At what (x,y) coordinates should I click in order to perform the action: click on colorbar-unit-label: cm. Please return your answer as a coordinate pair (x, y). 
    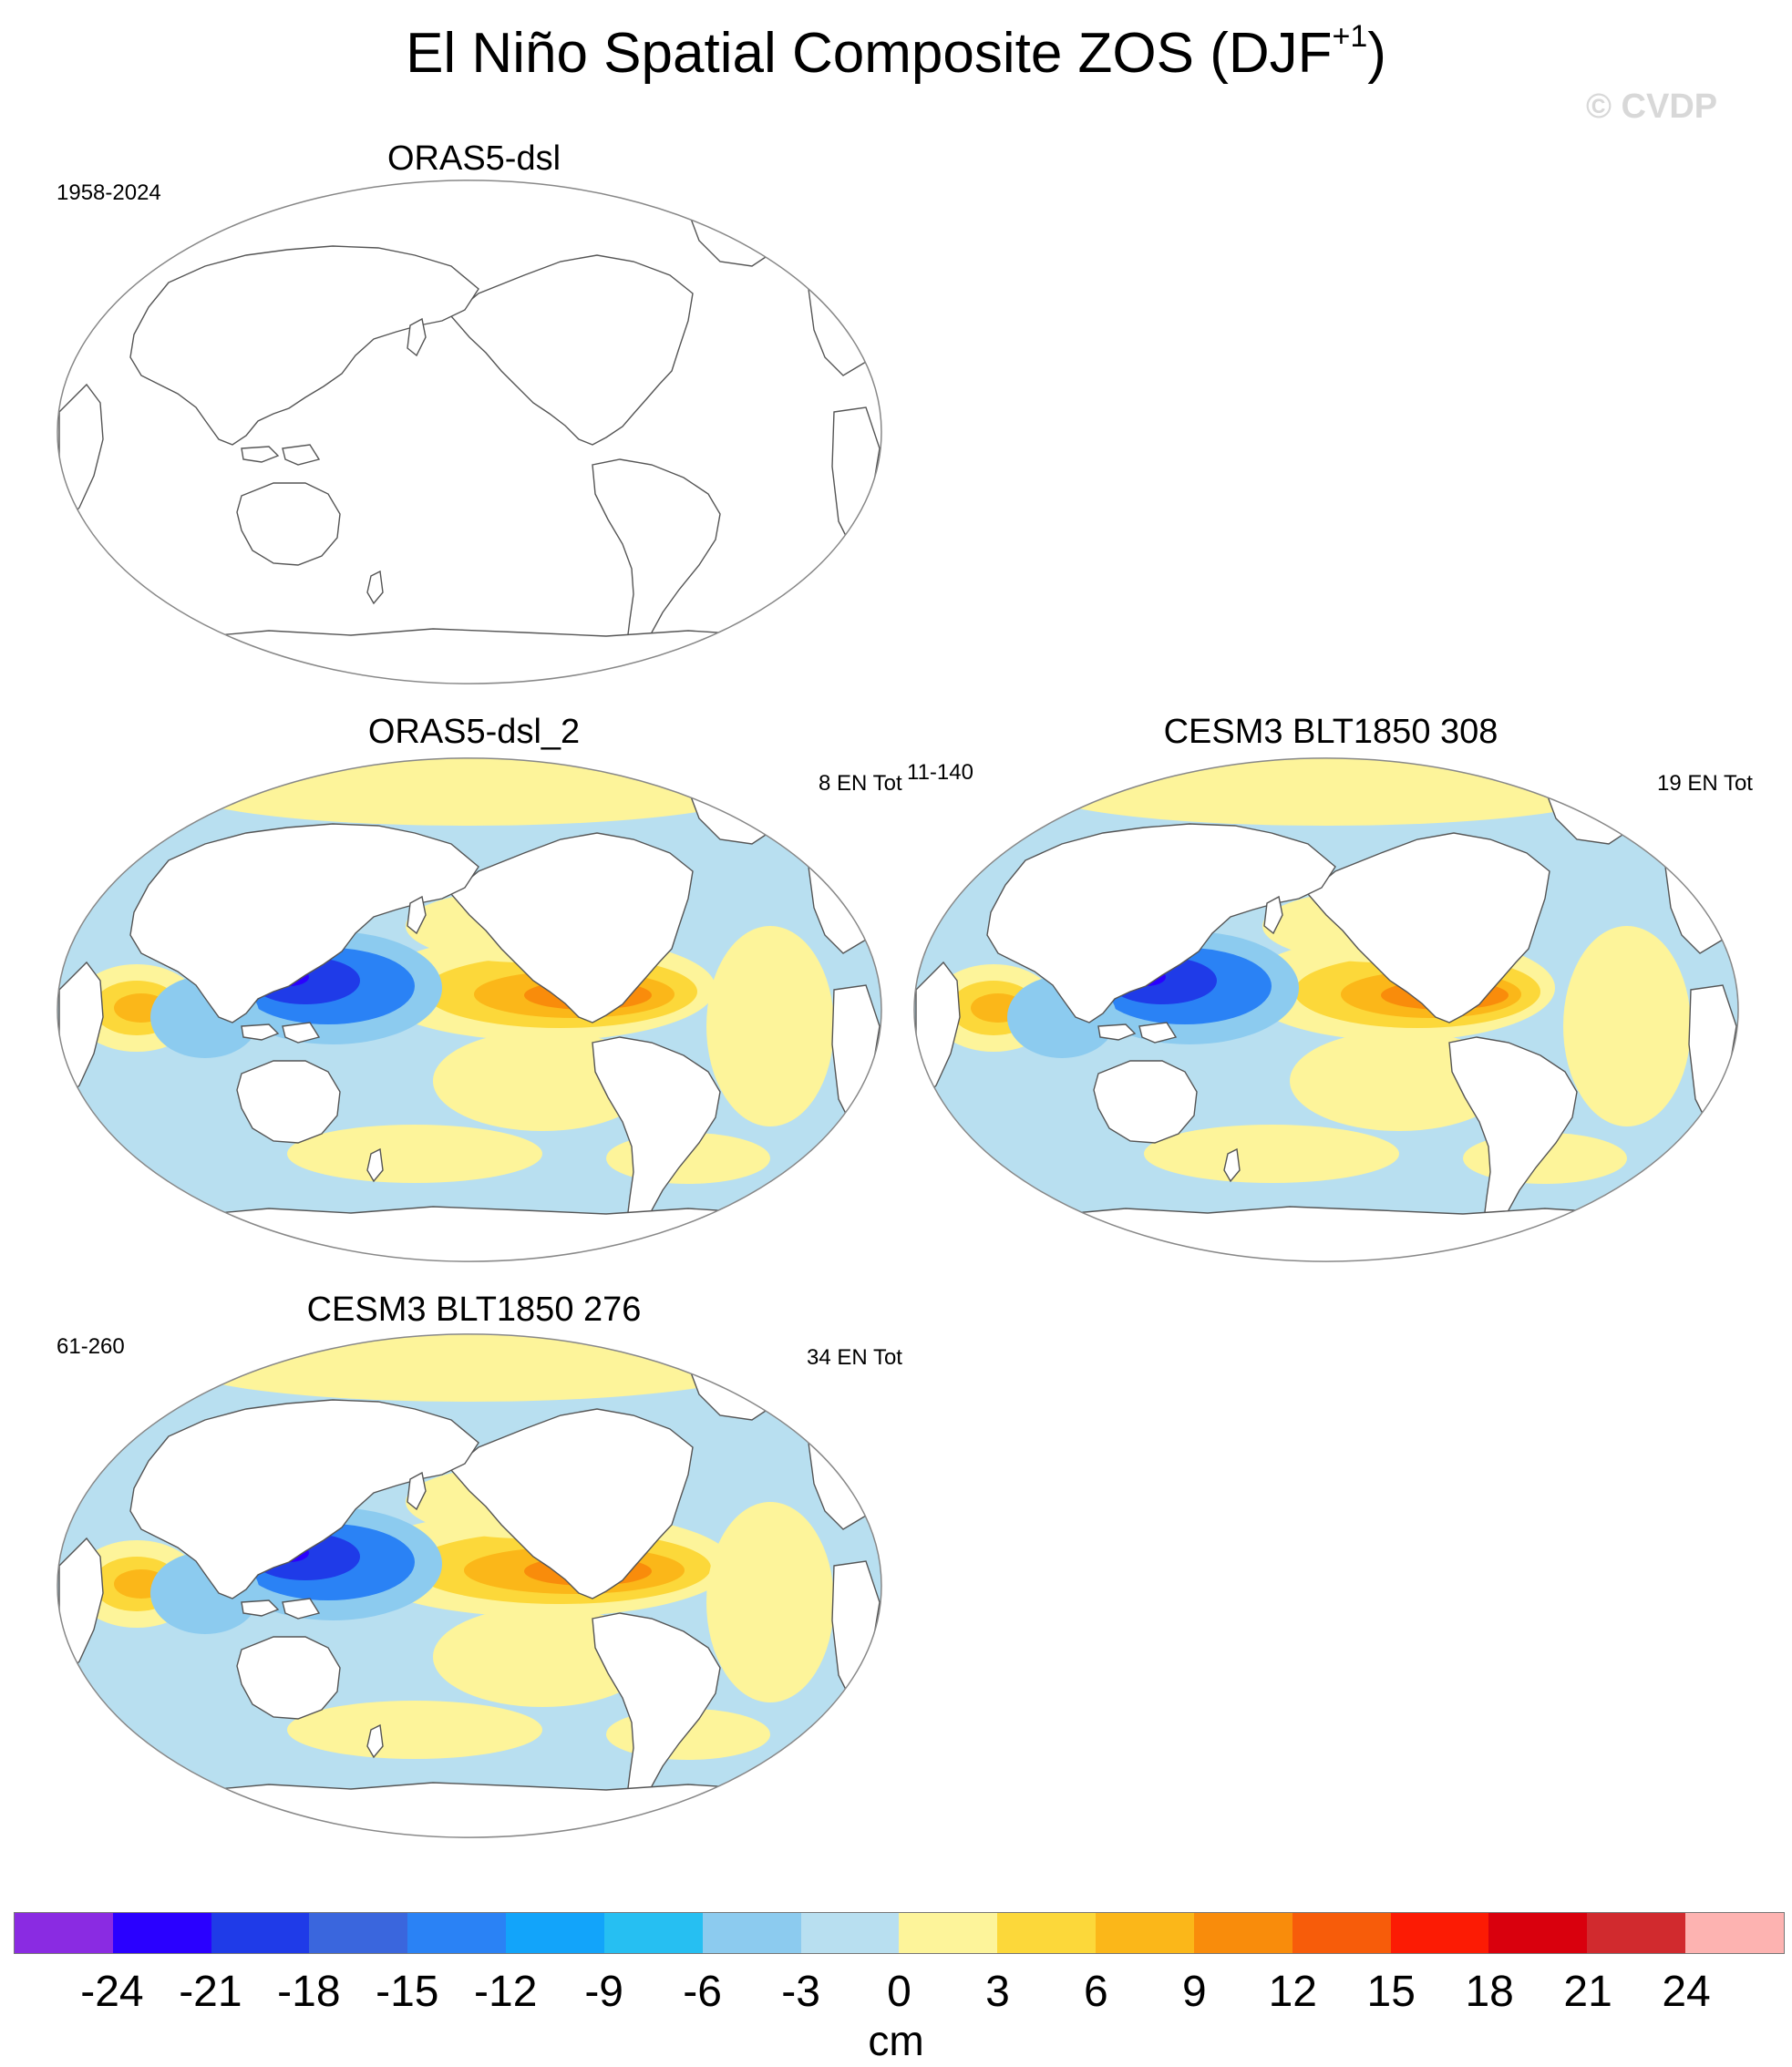
    Looking at the image, I should click on (896, 2040).